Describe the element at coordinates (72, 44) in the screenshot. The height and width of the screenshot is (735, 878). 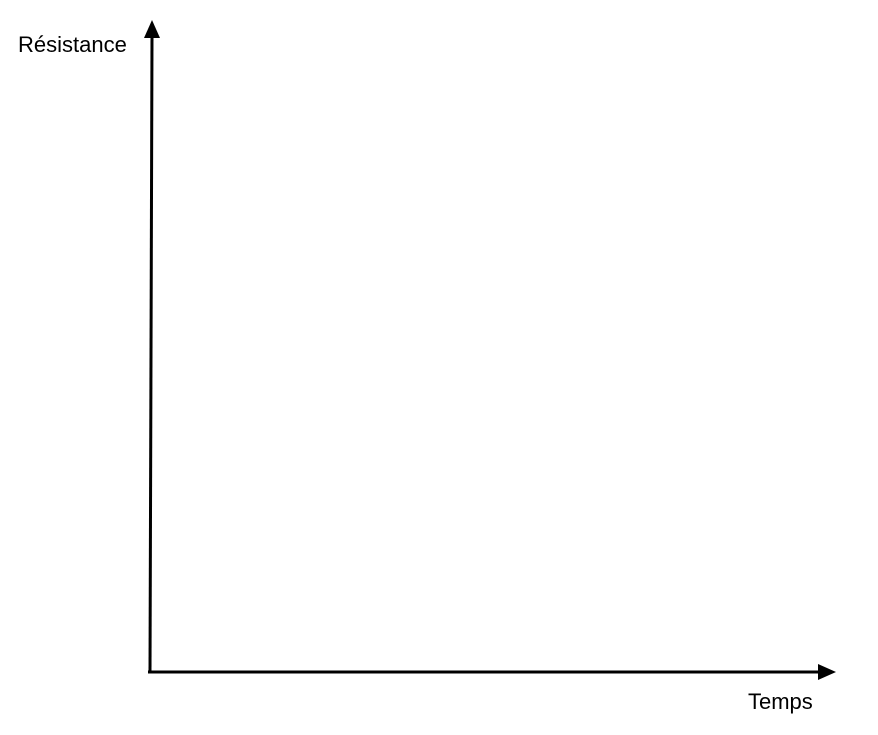
I see `y-axis-label: Résistance` at that location.